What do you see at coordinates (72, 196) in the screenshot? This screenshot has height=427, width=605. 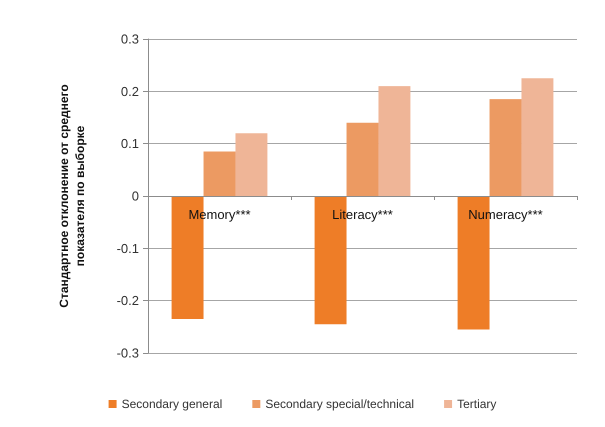 I see `y-axis-title: Стандартное отклонение от среднего показателя по выборке` at bounding box center [72, 196].